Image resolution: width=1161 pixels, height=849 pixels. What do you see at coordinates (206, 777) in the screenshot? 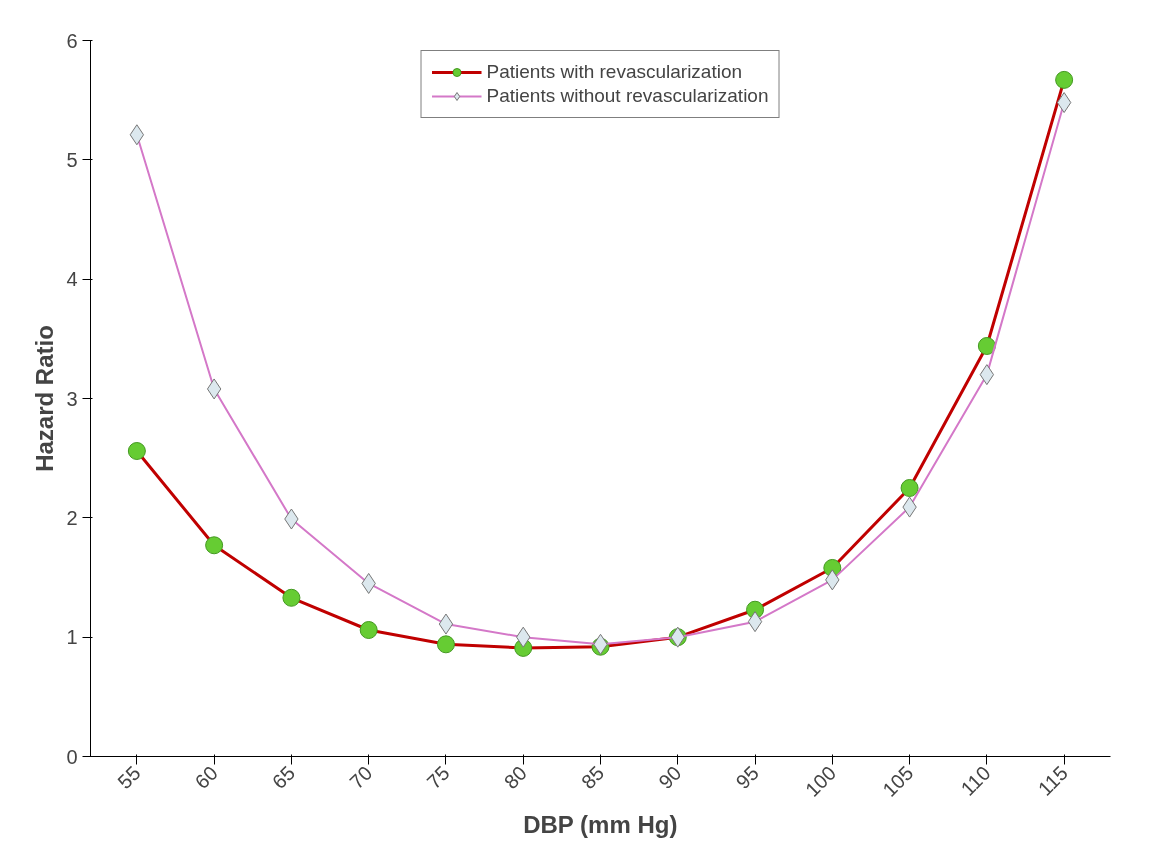
I see `x-tick-label: 60` at bounding box center [206, 777].